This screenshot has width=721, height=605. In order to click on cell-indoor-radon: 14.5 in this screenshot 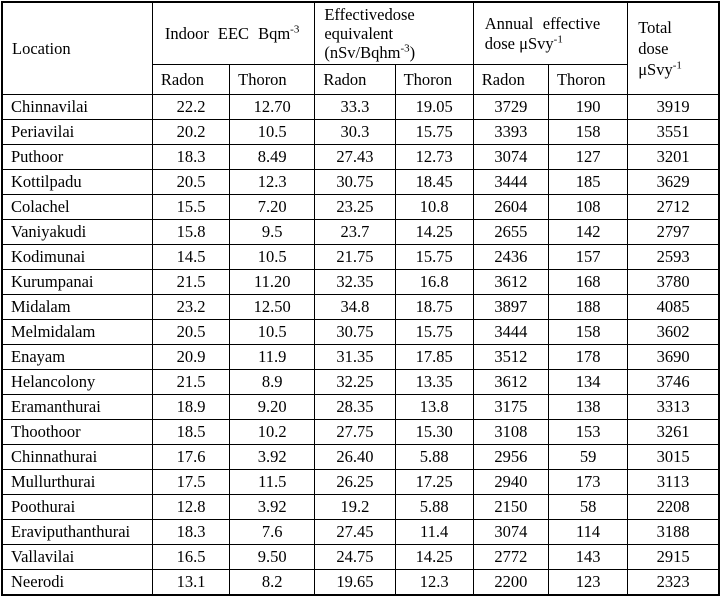, I will do `click(191, 257)`.